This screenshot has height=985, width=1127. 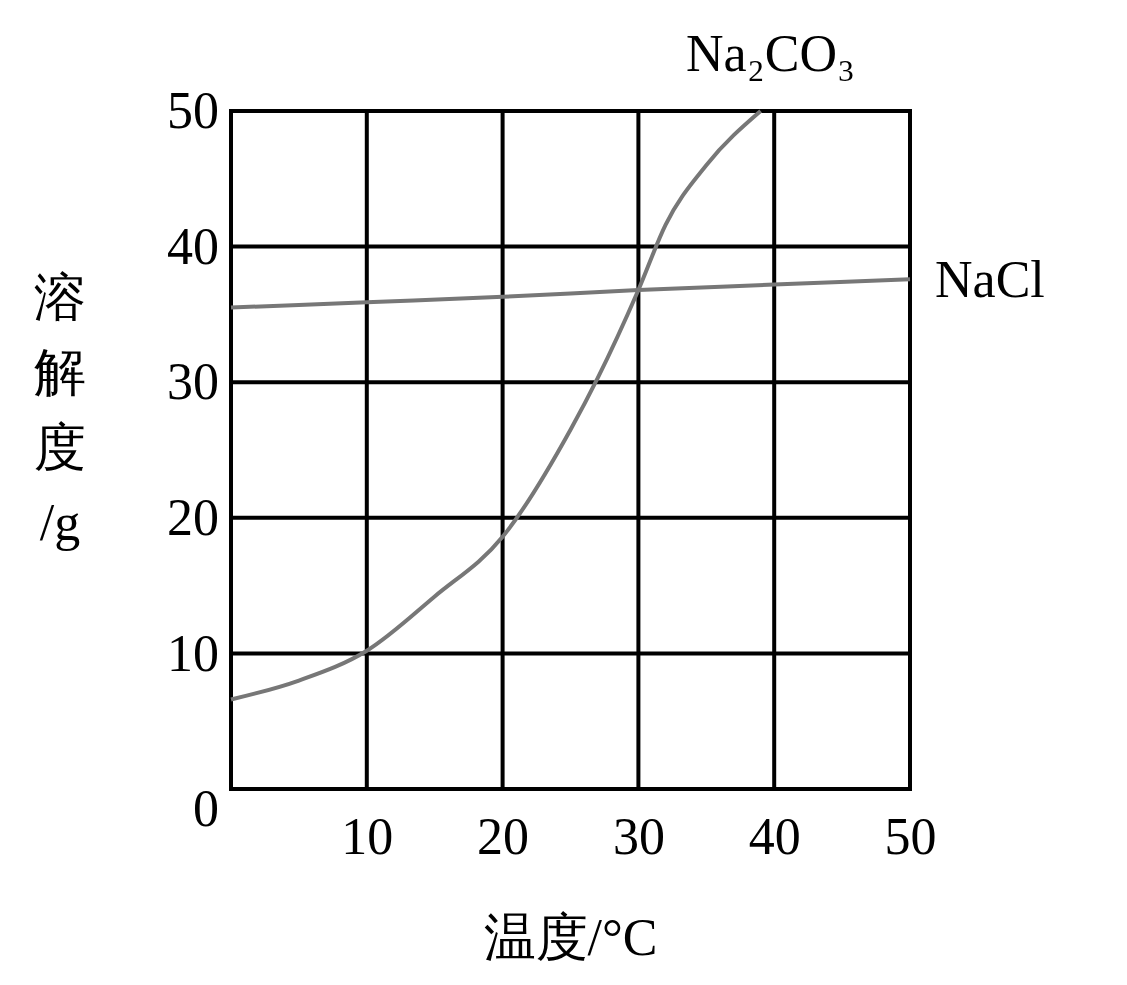 I want to click on y-tick-label: 40, so click(x=193, y=246).